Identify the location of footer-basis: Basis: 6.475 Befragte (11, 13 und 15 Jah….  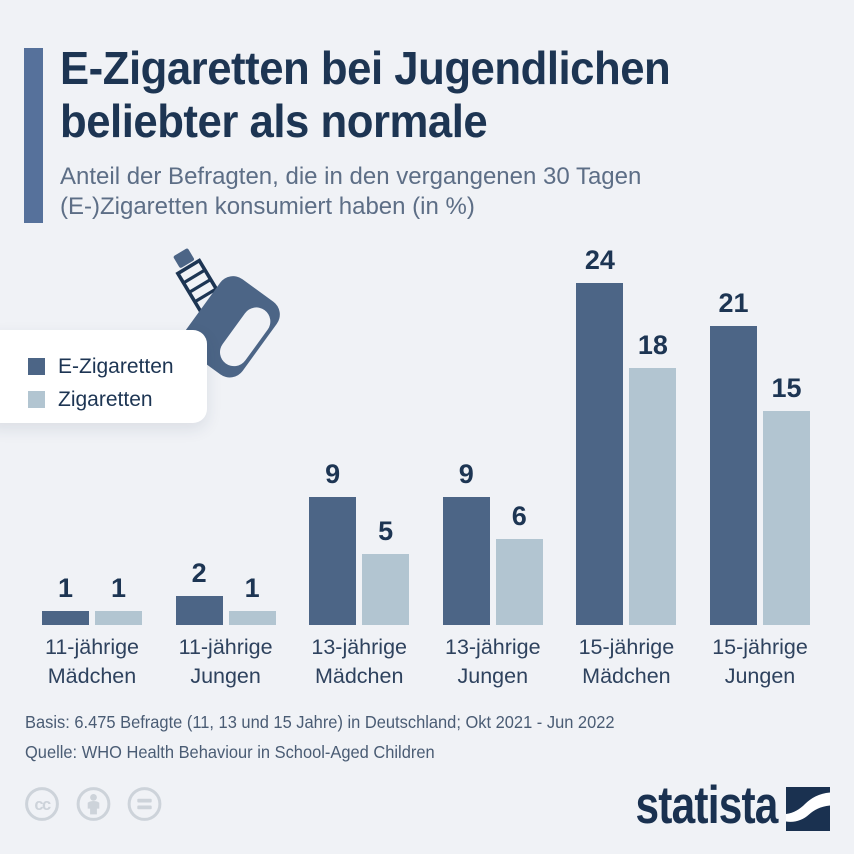
(320, 722).